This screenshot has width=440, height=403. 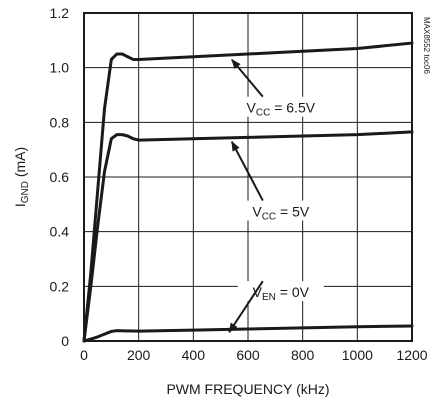 I want to click on x-axis-title: PWM FREQUENCY (kHz), so click(x=247, y=389).